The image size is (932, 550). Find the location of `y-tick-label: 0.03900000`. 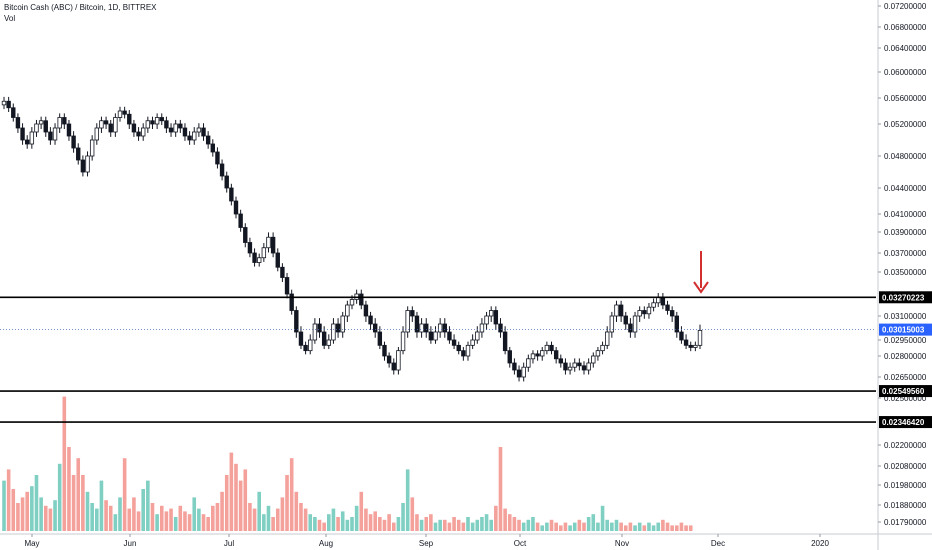

y-tick-label: 0.03900000 is located at coordinates (905, 232).